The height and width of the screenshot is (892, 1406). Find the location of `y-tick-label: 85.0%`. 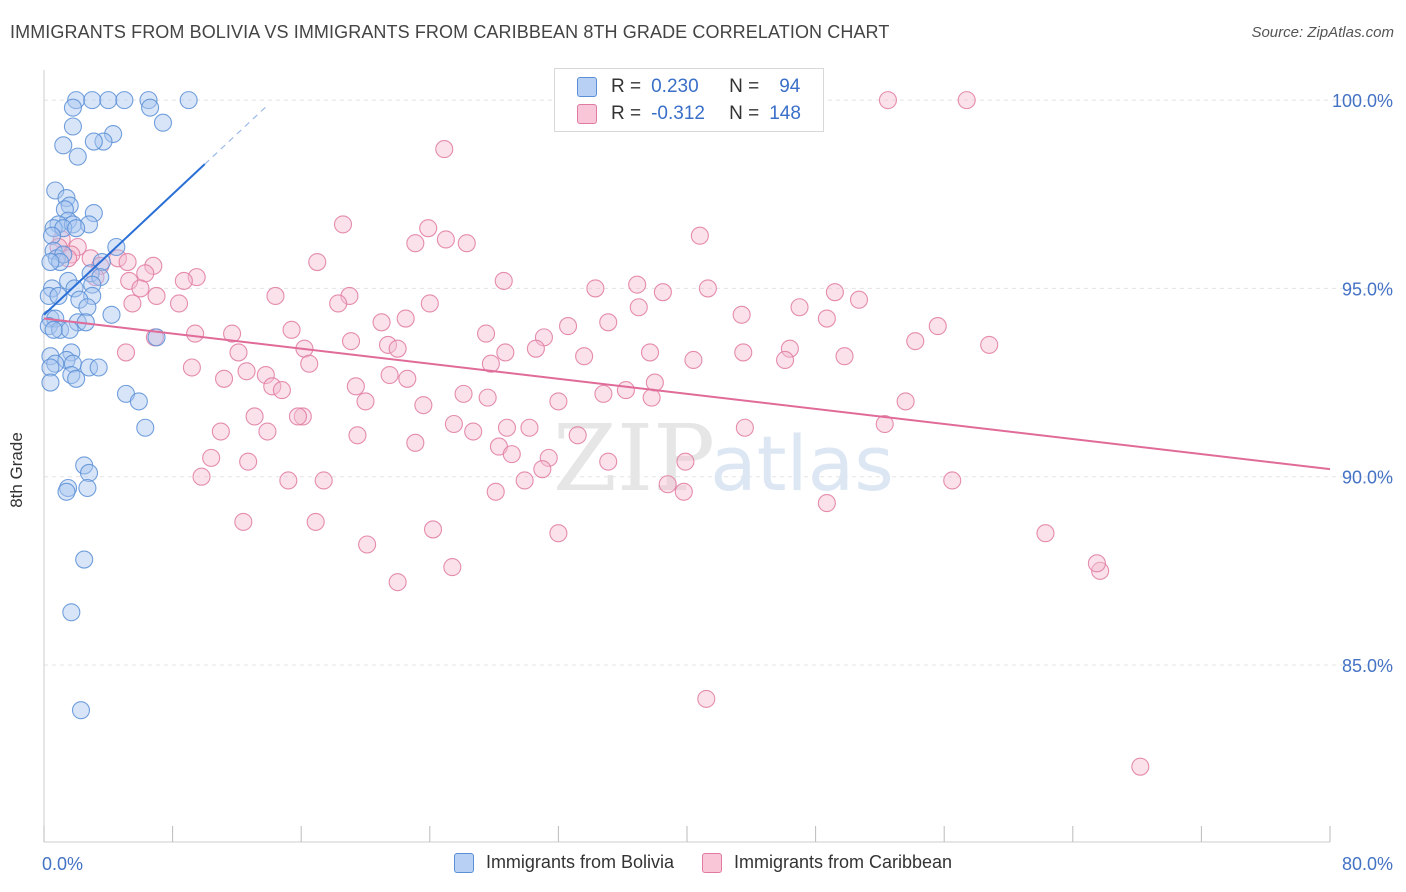

y-tick-label: 85.0% is located at coordinates (1367, 666).